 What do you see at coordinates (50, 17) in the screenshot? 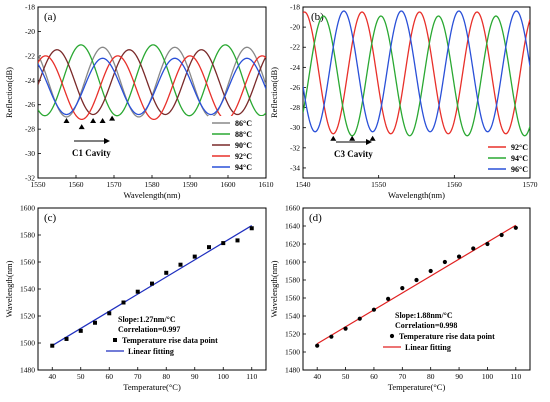
I see `panel-label: (a)` at bounding box center [50, 17].